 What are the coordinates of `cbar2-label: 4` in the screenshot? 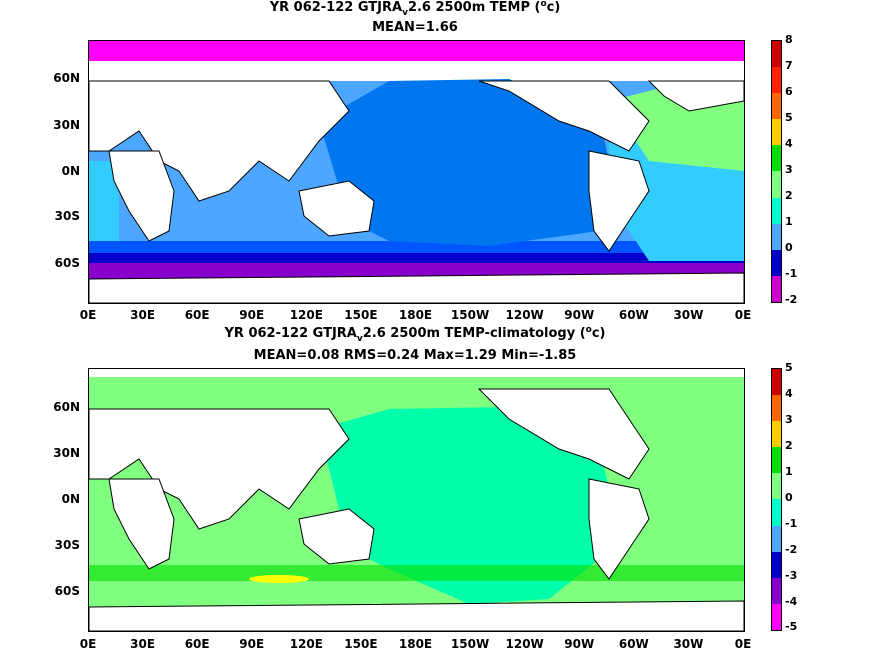 It's located at (789, 393).